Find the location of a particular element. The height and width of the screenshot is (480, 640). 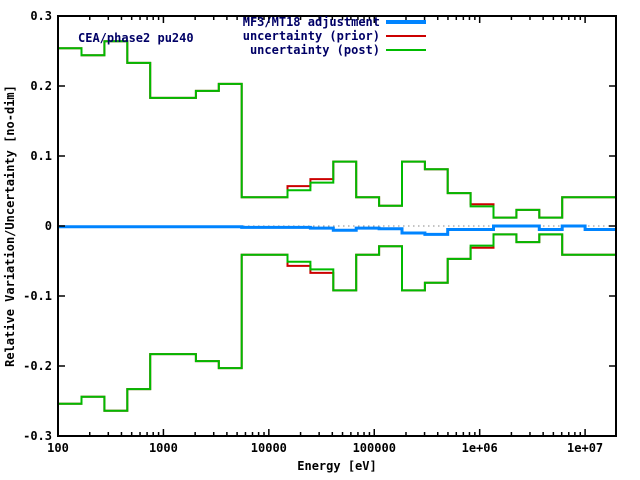

legend-label-adjustment: MF3/MT18 adjustment is located at coordinates (311, 22).